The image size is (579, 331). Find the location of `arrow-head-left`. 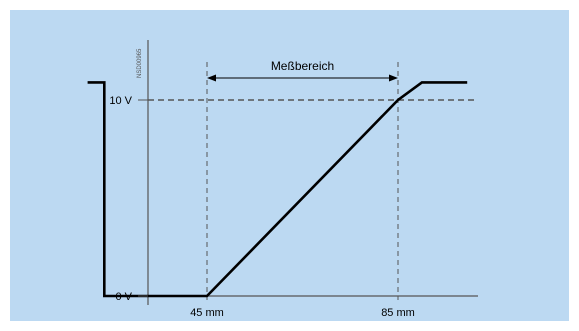

arrow-head-left is located at coordinates (211, 78).